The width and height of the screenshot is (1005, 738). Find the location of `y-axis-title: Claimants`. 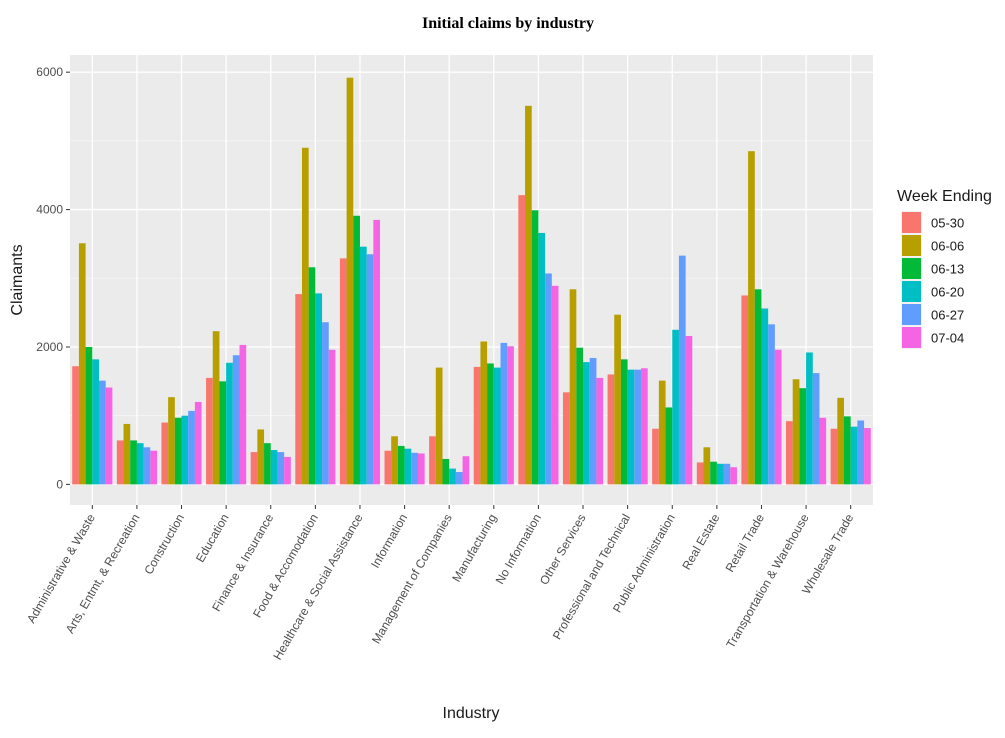

y-axis-title: Claimants is located at coordinates (17, 279).